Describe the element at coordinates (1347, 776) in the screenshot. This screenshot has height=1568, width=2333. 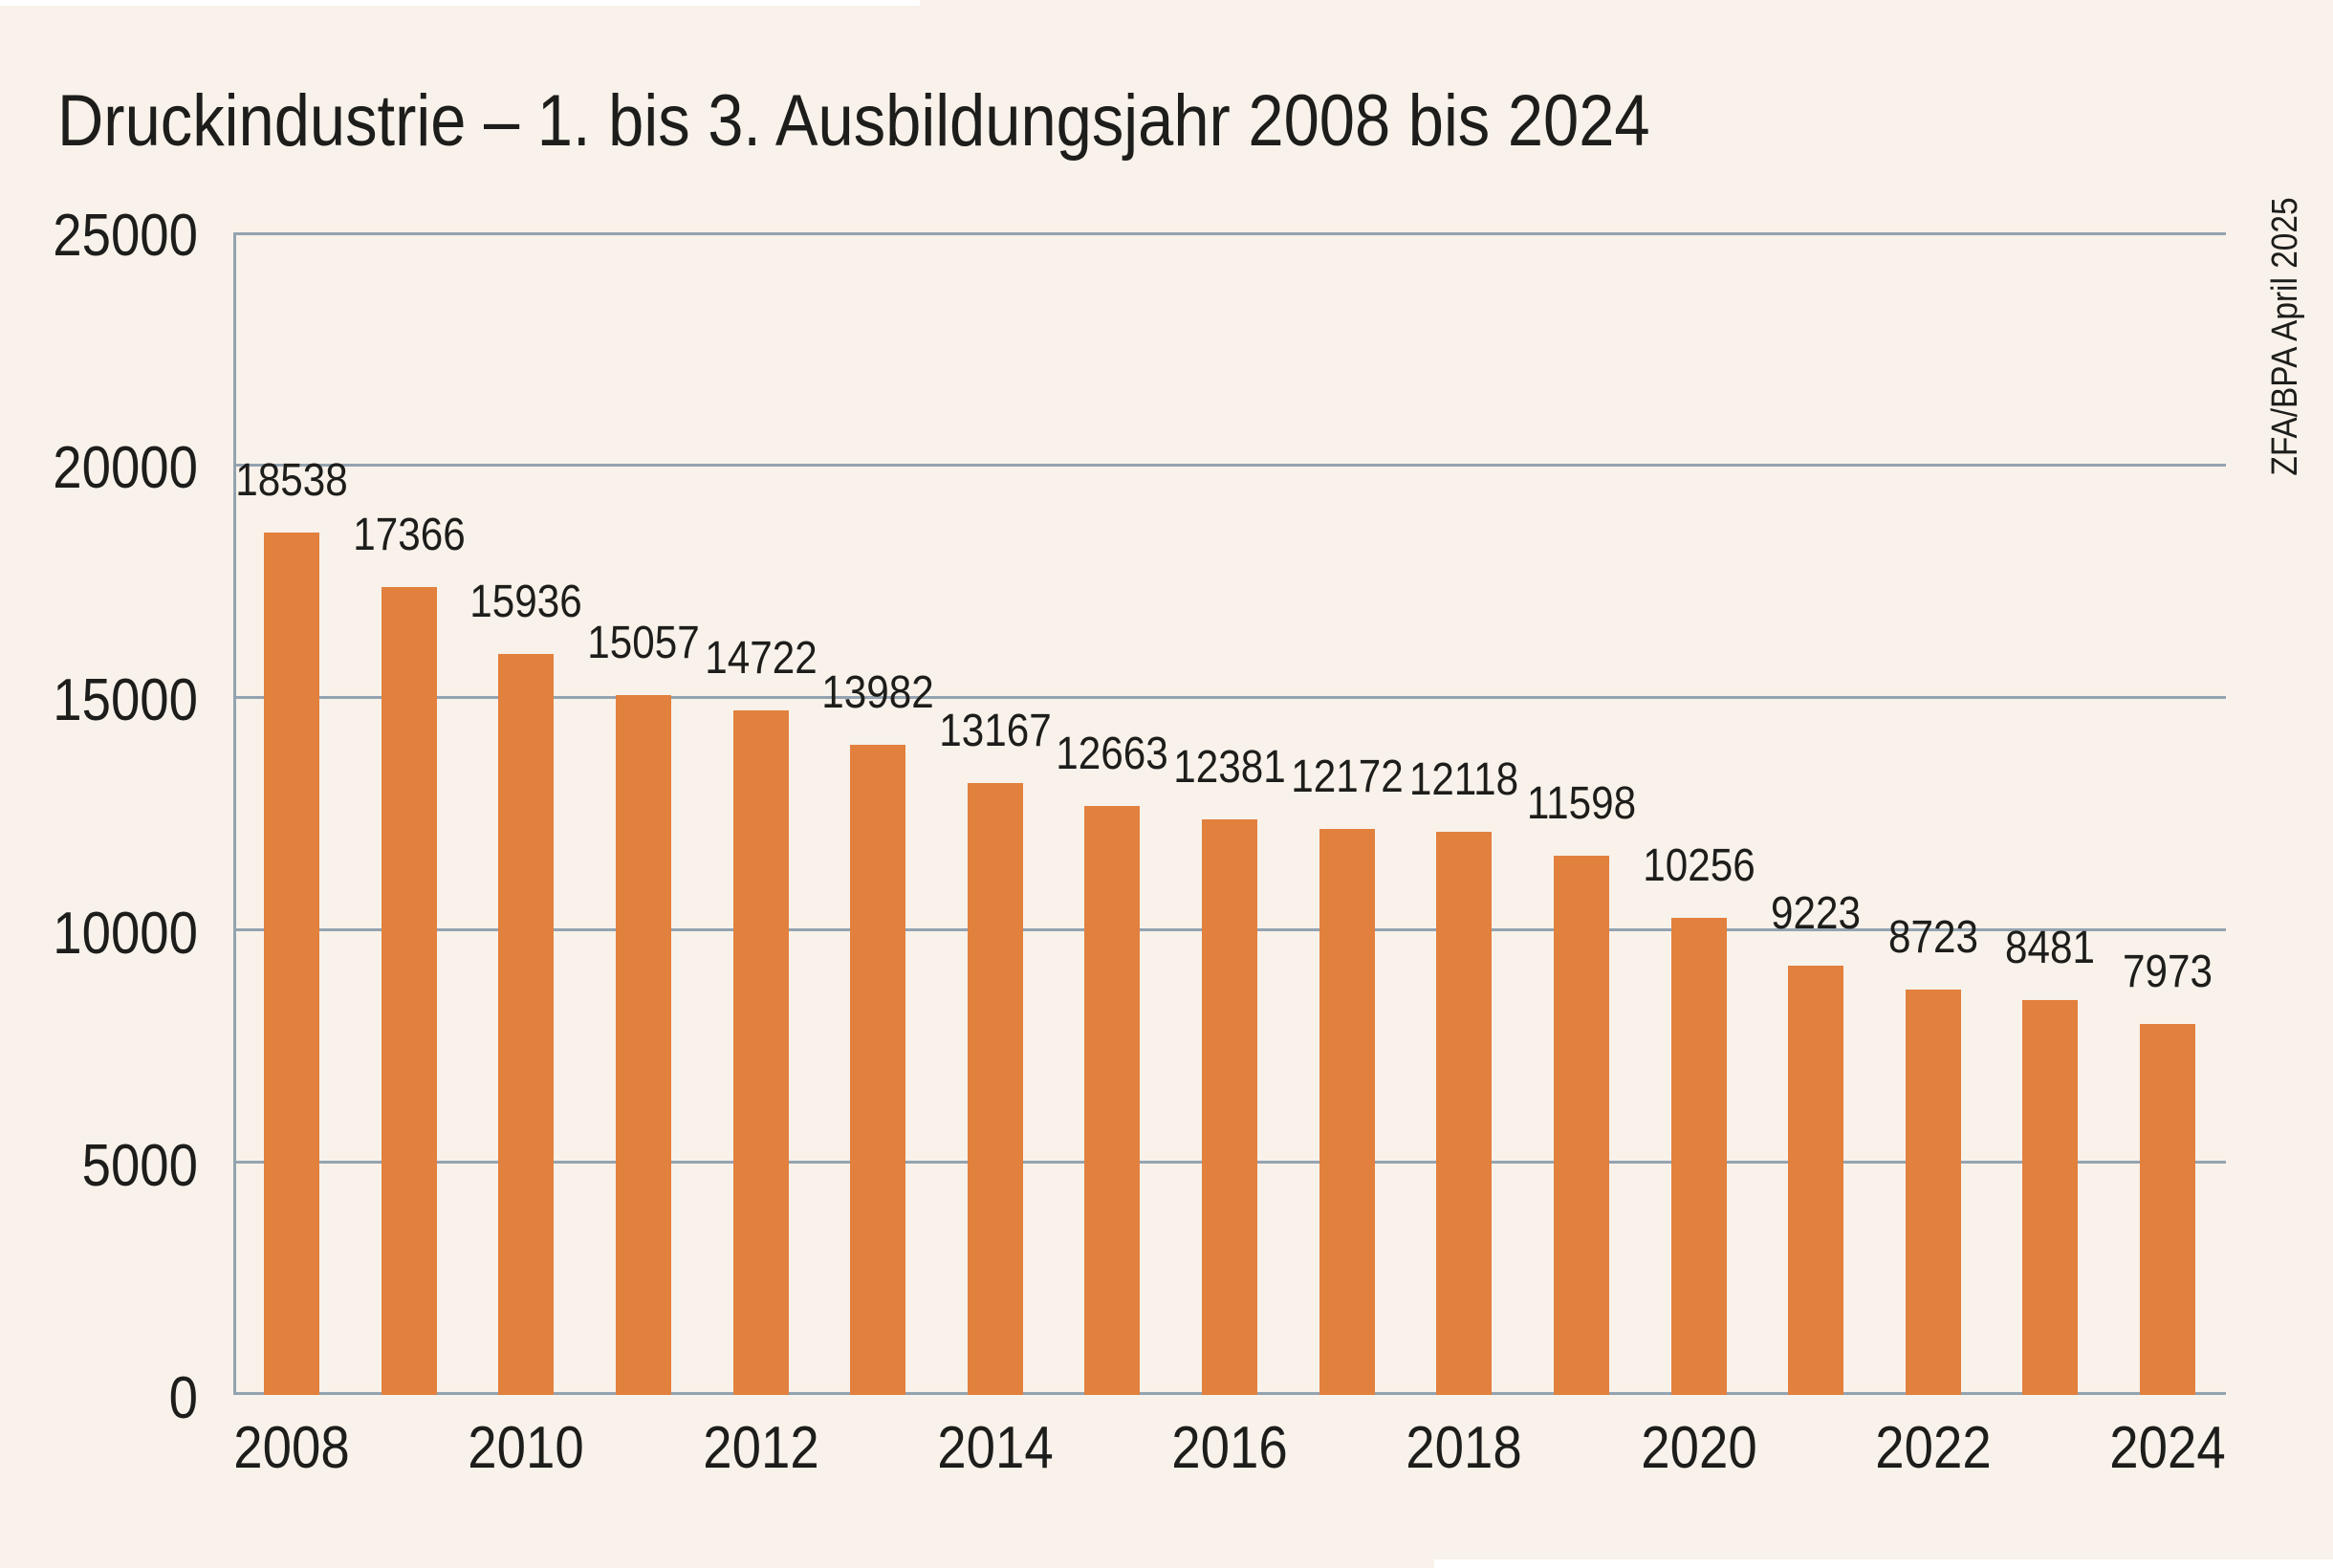
I see `bar-value-label: 12172` at that location.